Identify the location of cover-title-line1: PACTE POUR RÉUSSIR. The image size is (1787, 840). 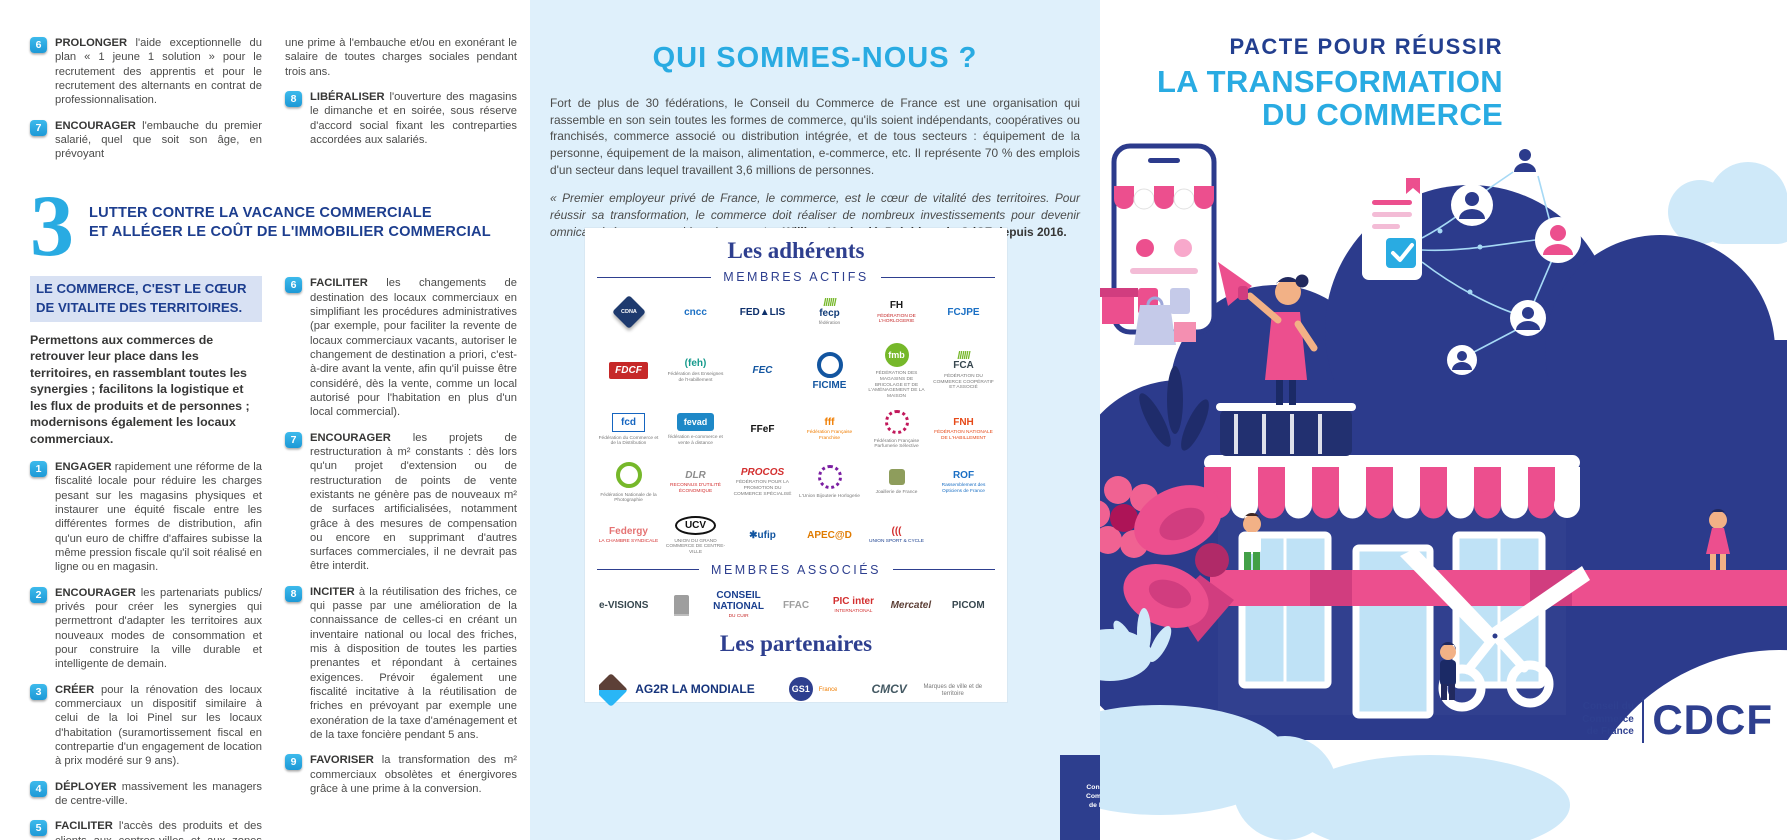
(1366, 46).